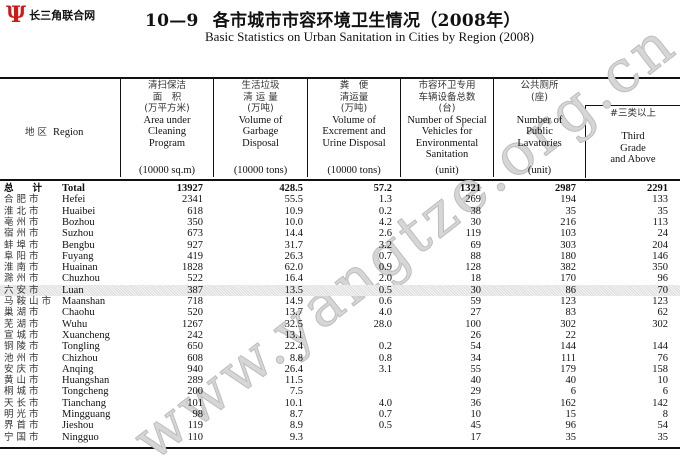 The width and height of the screenshot is (680, 458). I want to click on cell-value: 650, so click(195, 347).